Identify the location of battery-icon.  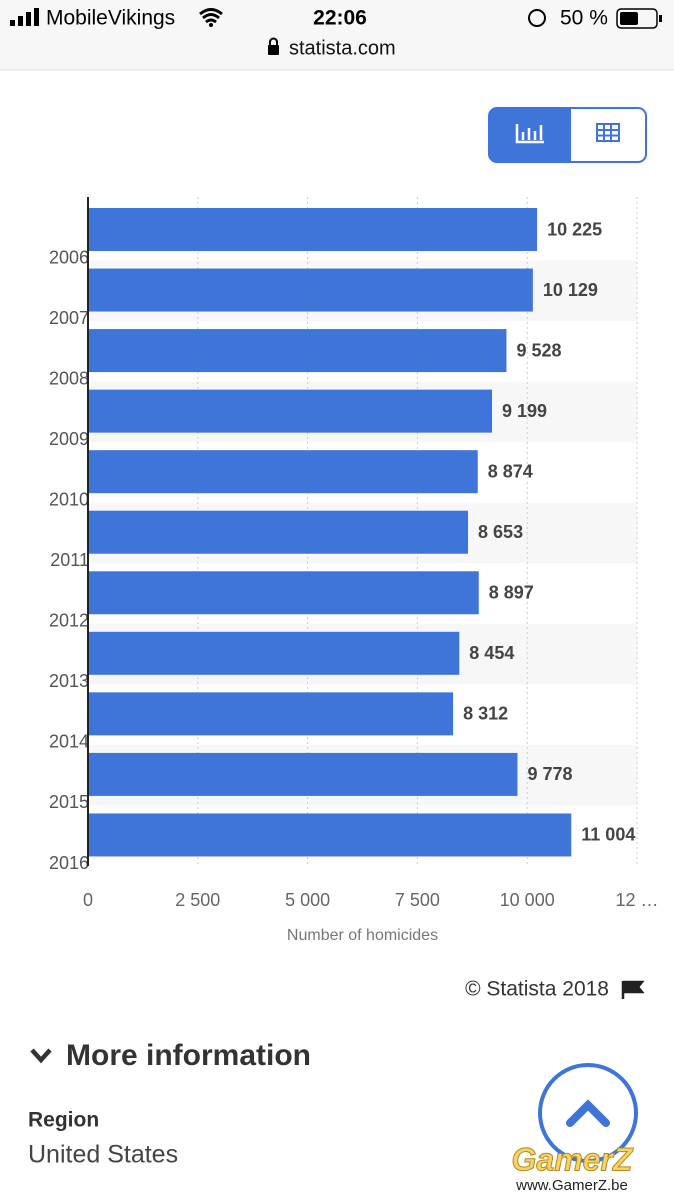
(637, 18).